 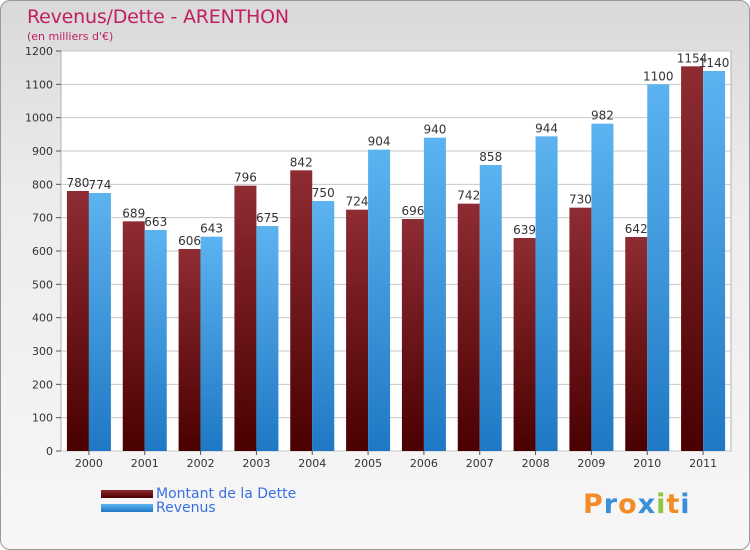 What do you see at coordinates (42, 318) in the screenshot?
I see `y-tick-label: 400` at bounding box center [42, 318].